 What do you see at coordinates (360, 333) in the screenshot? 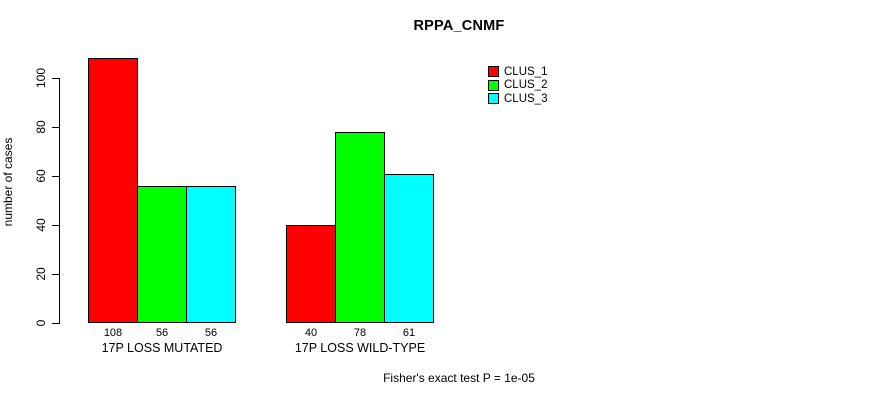
I see `bar-value-label: 78` at bounding box center [360, 333].